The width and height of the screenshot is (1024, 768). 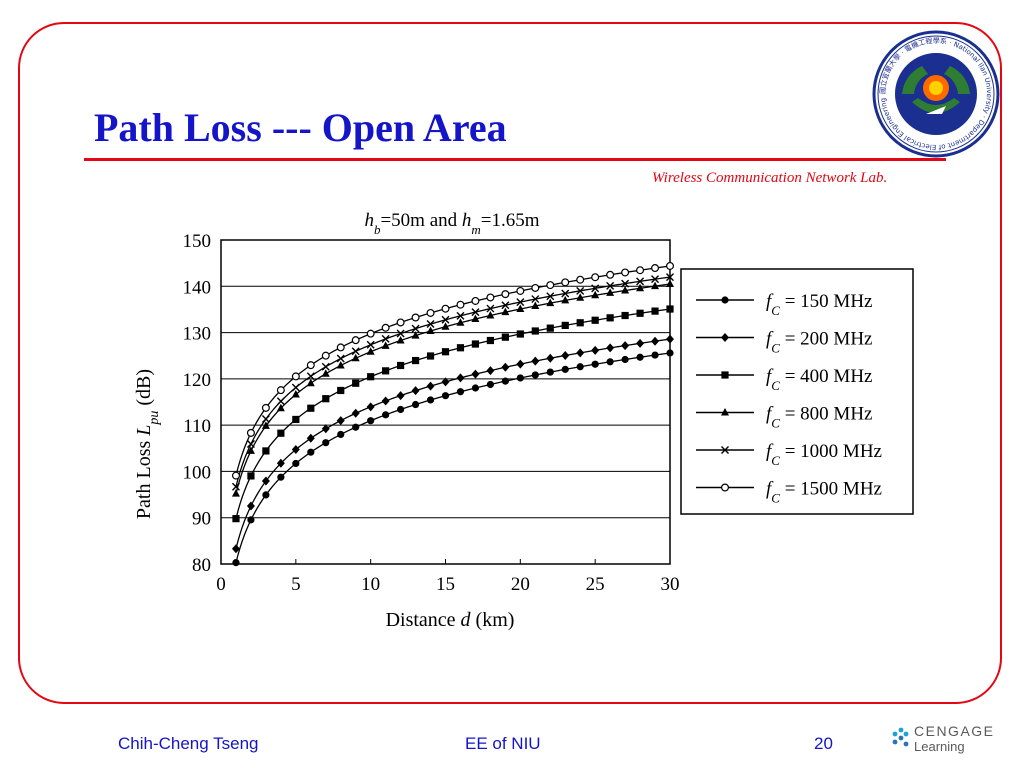 What do you see at coordinates (188, 743) in the screenshot?
I see `footer-author: Chih-Cheng Tseng` at bounding box center [188, 743].